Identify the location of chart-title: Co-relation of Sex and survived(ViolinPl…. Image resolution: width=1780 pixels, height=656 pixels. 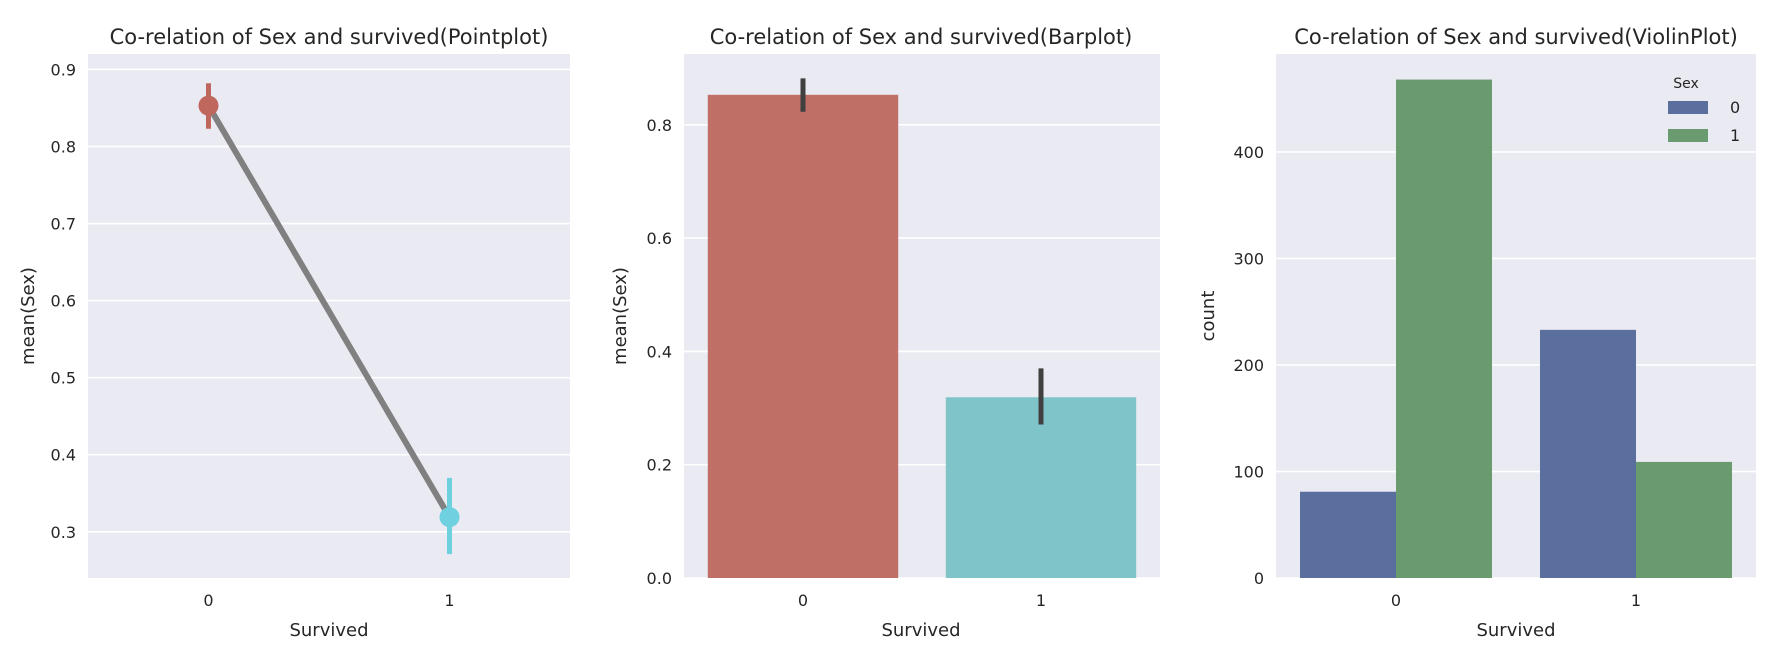
(1516, 37).